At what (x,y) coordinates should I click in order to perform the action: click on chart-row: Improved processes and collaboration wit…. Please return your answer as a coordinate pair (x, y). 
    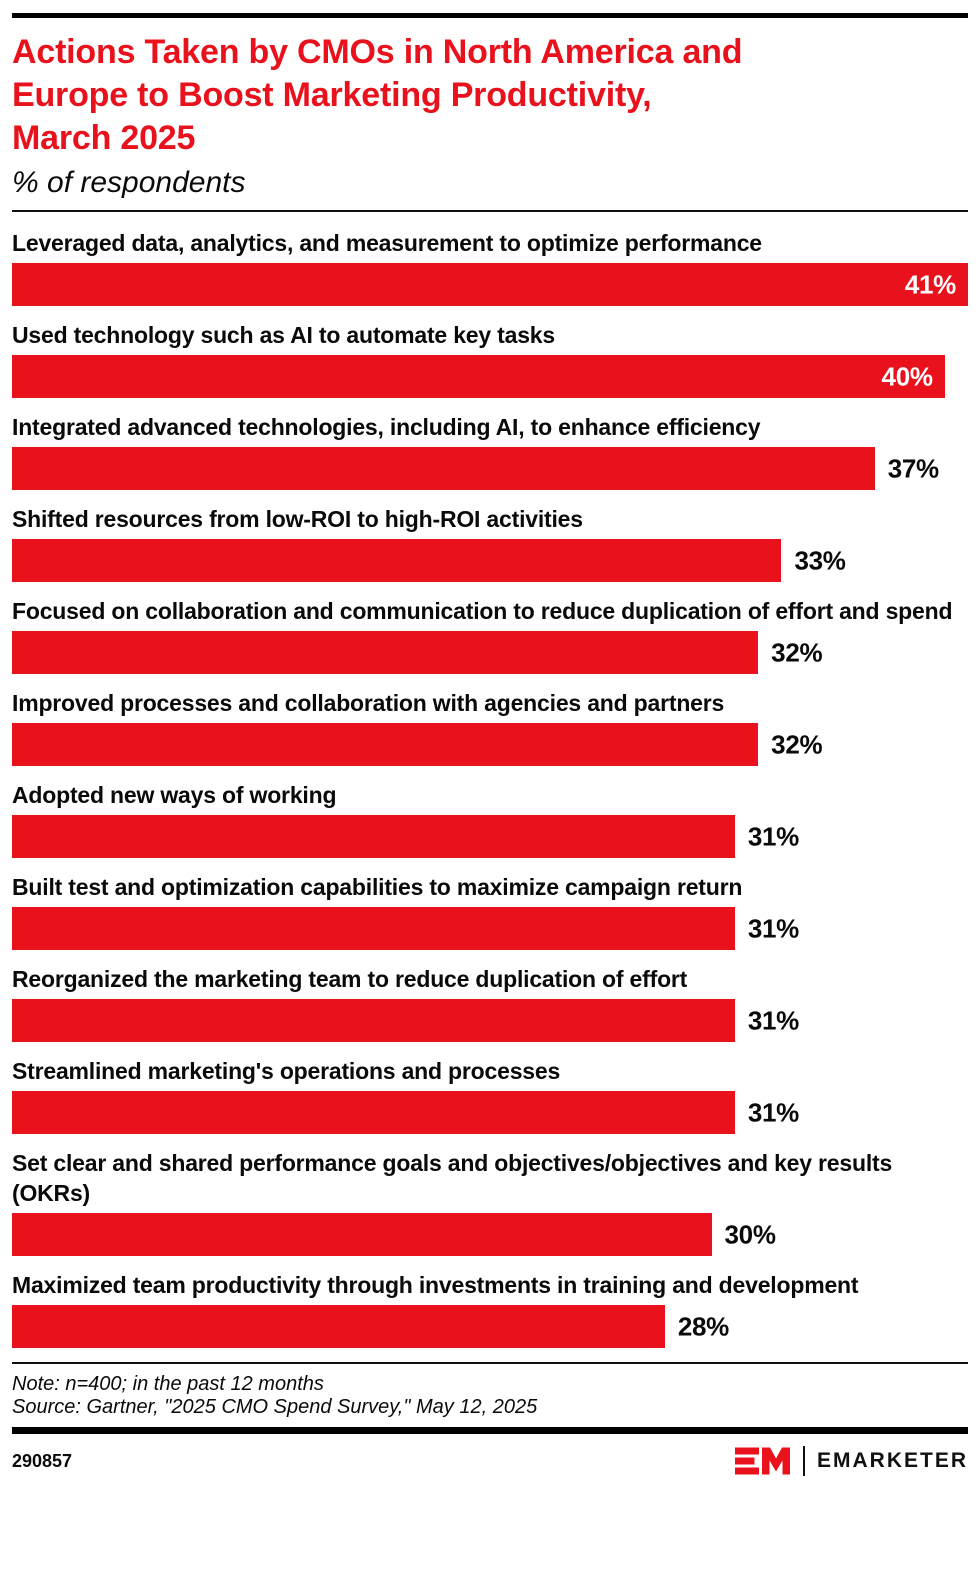
    Looking at the image, I should click on (490, 727).